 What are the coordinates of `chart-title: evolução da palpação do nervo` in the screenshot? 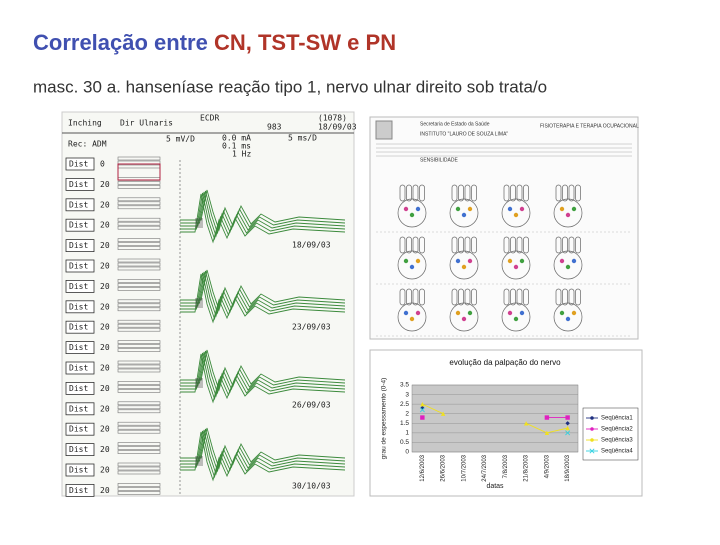 It's located at (505, 362).